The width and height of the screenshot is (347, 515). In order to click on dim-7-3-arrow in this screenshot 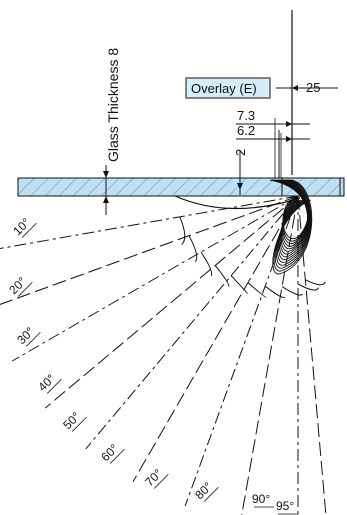, I will do `click(289, 124)`.